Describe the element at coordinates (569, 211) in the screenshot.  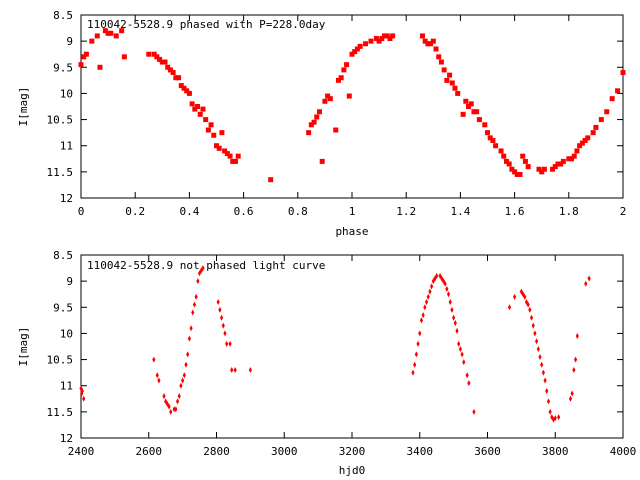
I see `x-tick-label: 1.8` at that location.